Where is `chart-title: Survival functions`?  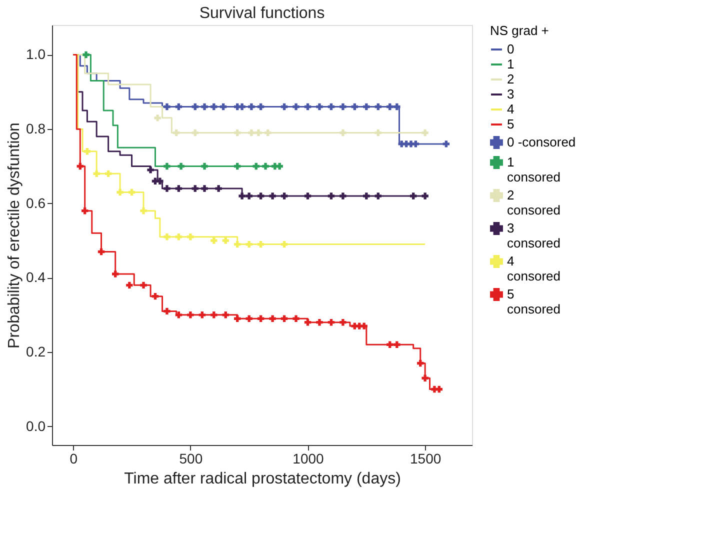 chart-title: Survival functions is located at coordinates (262, 13).